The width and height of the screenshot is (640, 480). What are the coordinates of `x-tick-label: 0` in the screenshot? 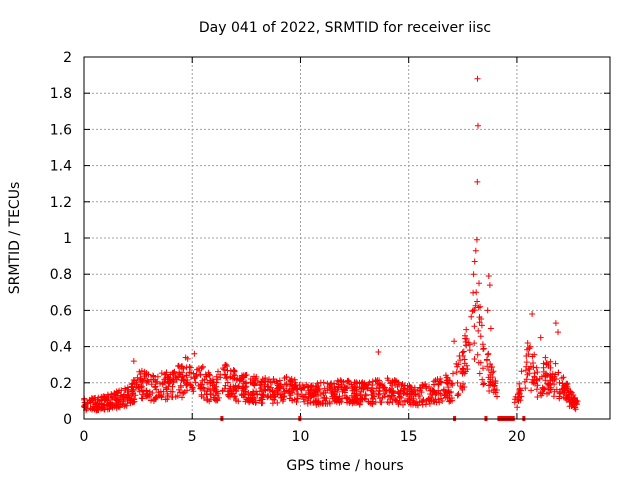 It's located at (84, 437).